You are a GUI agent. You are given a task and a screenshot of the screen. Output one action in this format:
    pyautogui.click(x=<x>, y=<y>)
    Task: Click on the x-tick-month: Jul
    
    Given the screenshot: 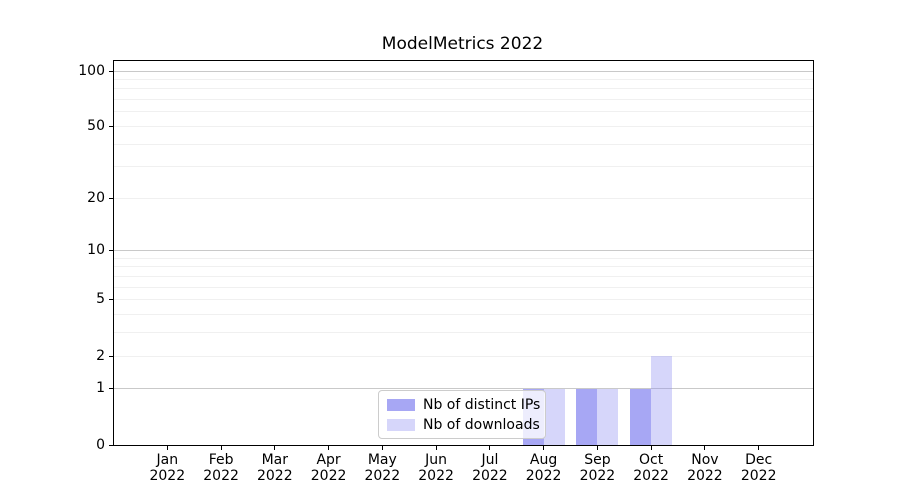 What is the action you would take?
    pyautogui.click(x=490, y=460)
    